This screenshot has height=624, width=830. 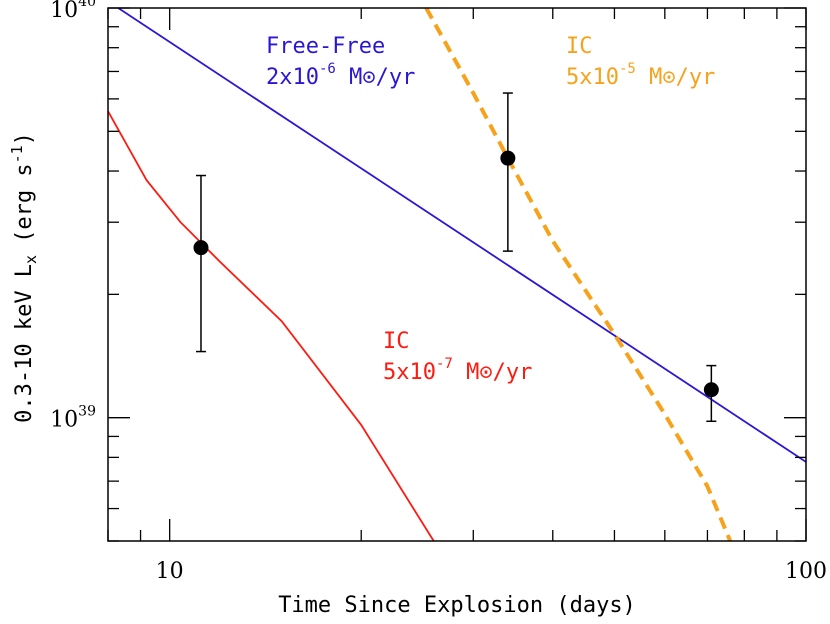 What do you see at coordinates (170, 571) in the screenshot?
I see `x-tick-label: 10` at bounding box center [170, 571].